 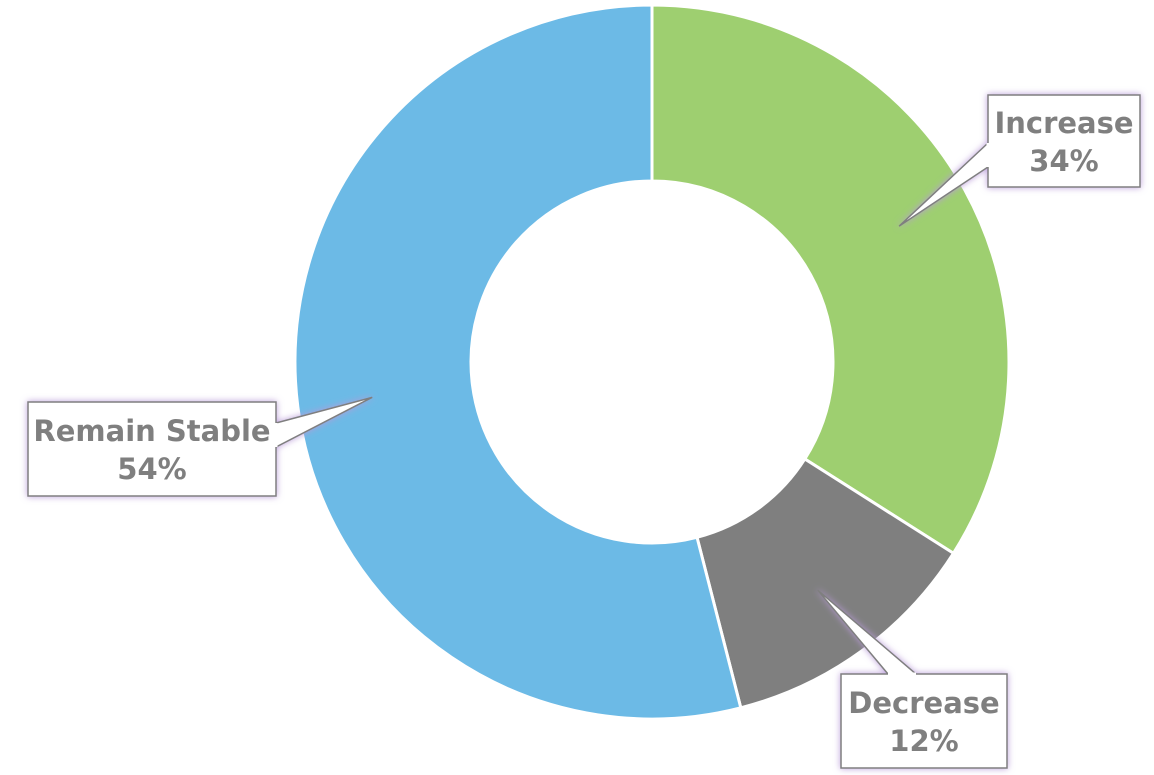 What do you see at coordinates (1063, 123) in the screenshot?
I see `data-label-category-increase: Increase` at bounding box center [1063, 123].